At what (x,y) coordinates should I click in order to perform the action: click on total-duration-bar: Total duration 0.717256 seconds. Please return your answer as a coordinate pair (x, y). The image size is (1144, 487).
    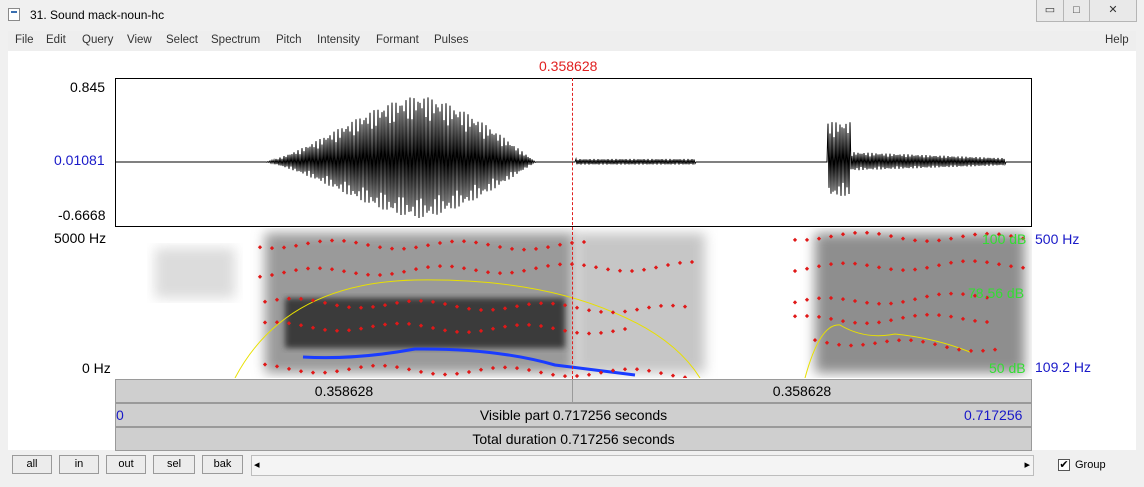
    Looking at the image, I should click on (573, 439).